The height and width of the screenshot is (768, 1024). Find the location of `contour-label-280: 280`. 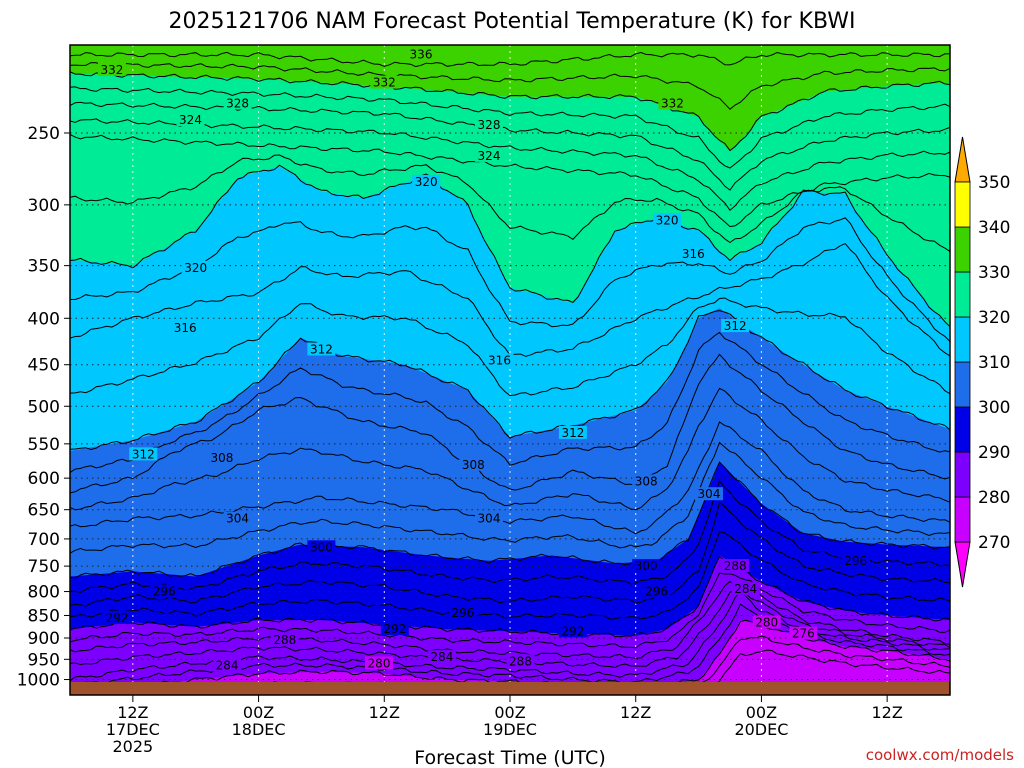

contour-label-280: 280 is located at coordinates (379, 663).